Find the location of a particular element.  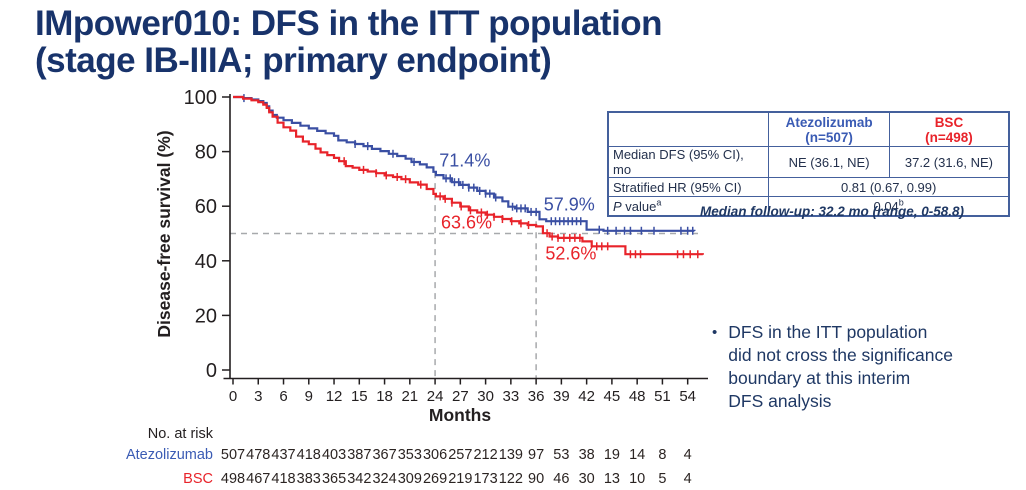

at-risk-value: 507 is located at coordinates (233, 455).